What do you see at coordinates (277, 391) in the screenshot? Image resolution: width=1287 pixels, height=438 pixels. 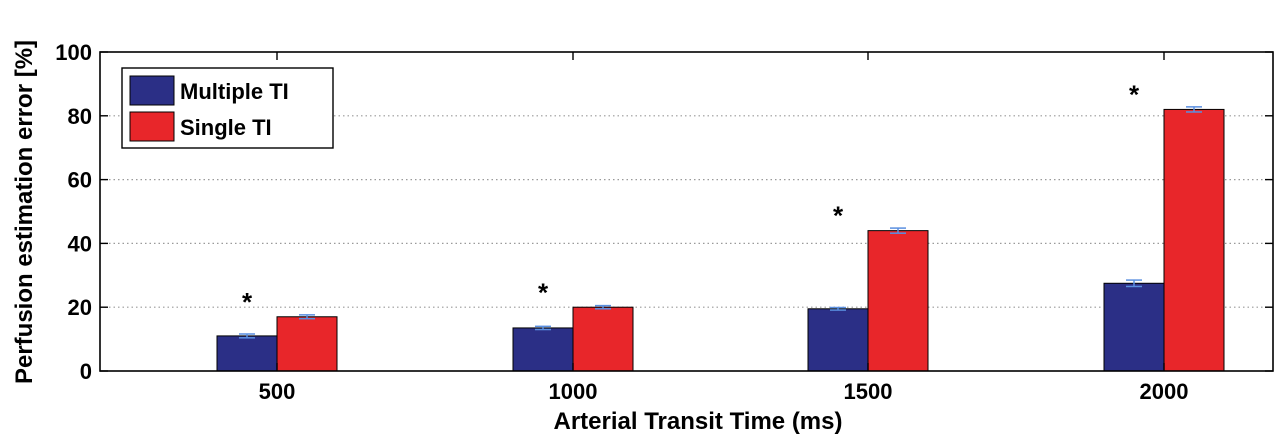 I see `x-tick-label: 500` at bounding box center [277, 391].